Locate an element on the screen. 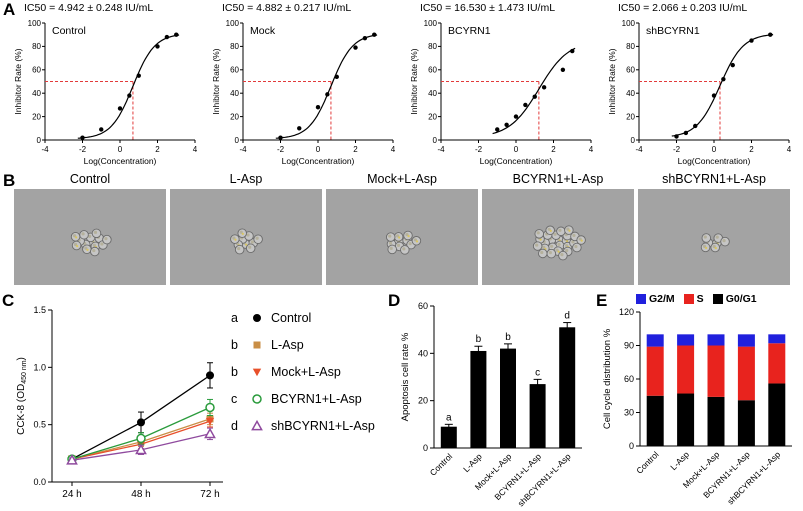 The height and width of the screenshot is (511, 803). legend-item: a Control is located at coordinates (303, 317).